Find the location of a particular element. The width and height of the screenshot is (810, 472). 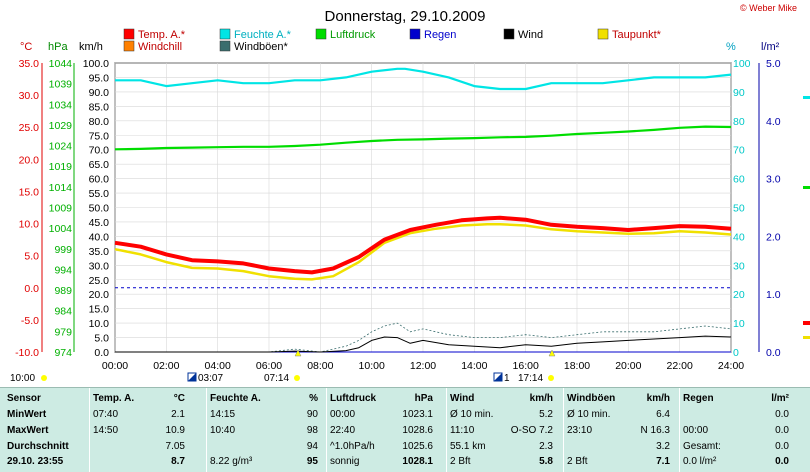

tick-hpa: 1044 is located at coordinates (61, 64).